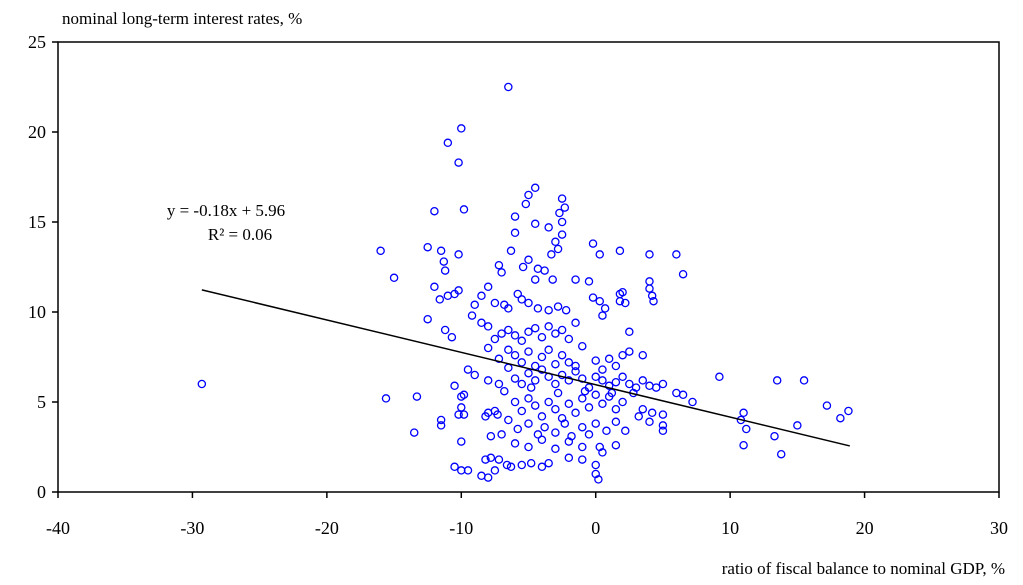 The width and height of the screenshot is (1023, 585). I want to click on x-tick-label: -30, so click(192, 528).